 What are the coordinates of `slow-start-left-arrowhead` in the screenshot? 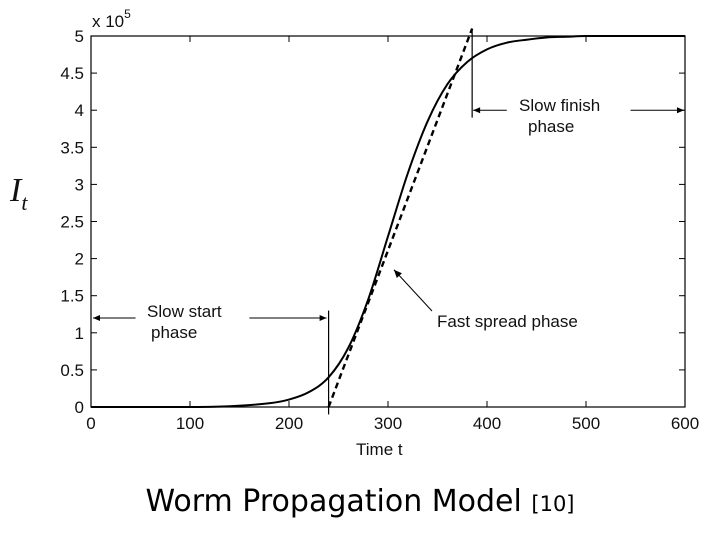 It's located at (96, 317).